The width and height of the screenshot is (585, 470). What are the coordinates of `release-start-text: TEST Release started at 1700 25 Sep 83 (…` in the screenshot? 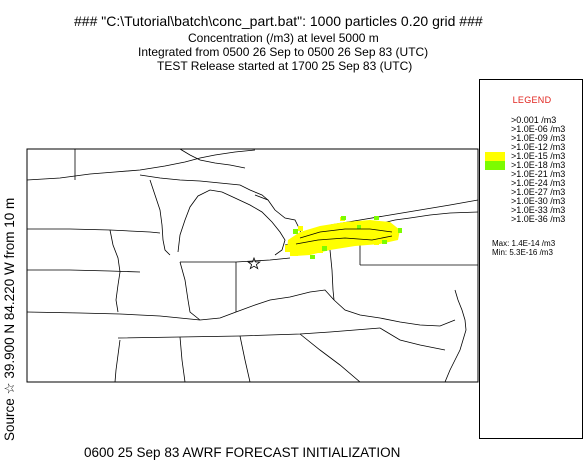 It's located at (285, 66).